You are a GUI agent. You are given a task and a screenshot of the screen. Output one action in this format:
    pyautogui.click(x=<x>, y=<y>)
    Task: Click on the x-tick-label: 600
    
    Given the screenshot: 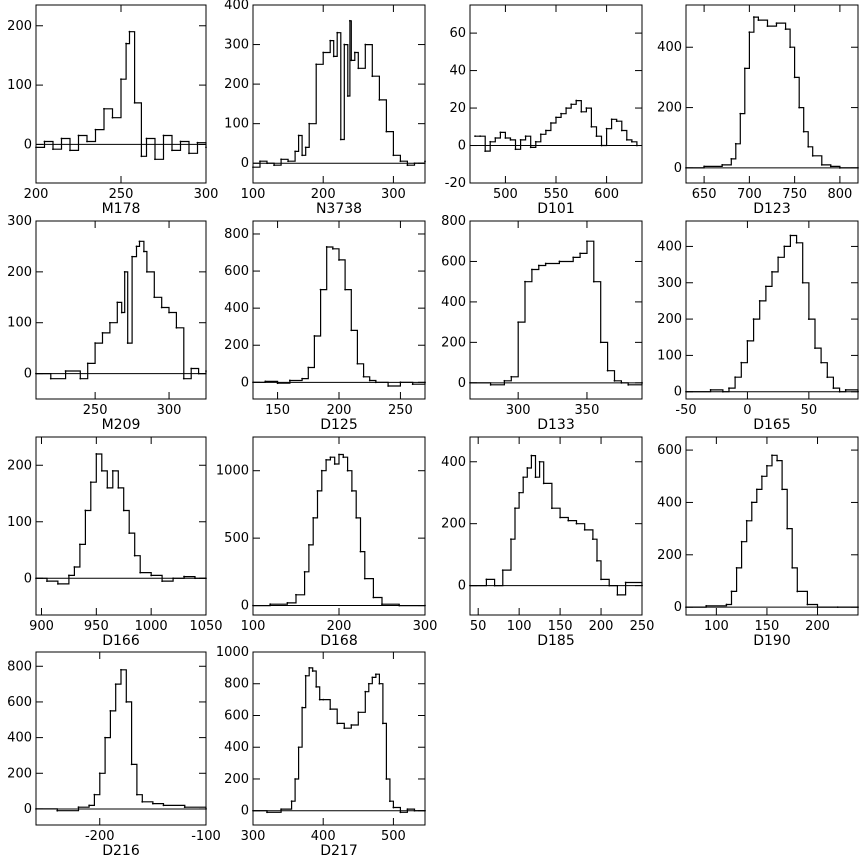 What is the action you would take?
    pyautogui.click(x=606, y=194)
    